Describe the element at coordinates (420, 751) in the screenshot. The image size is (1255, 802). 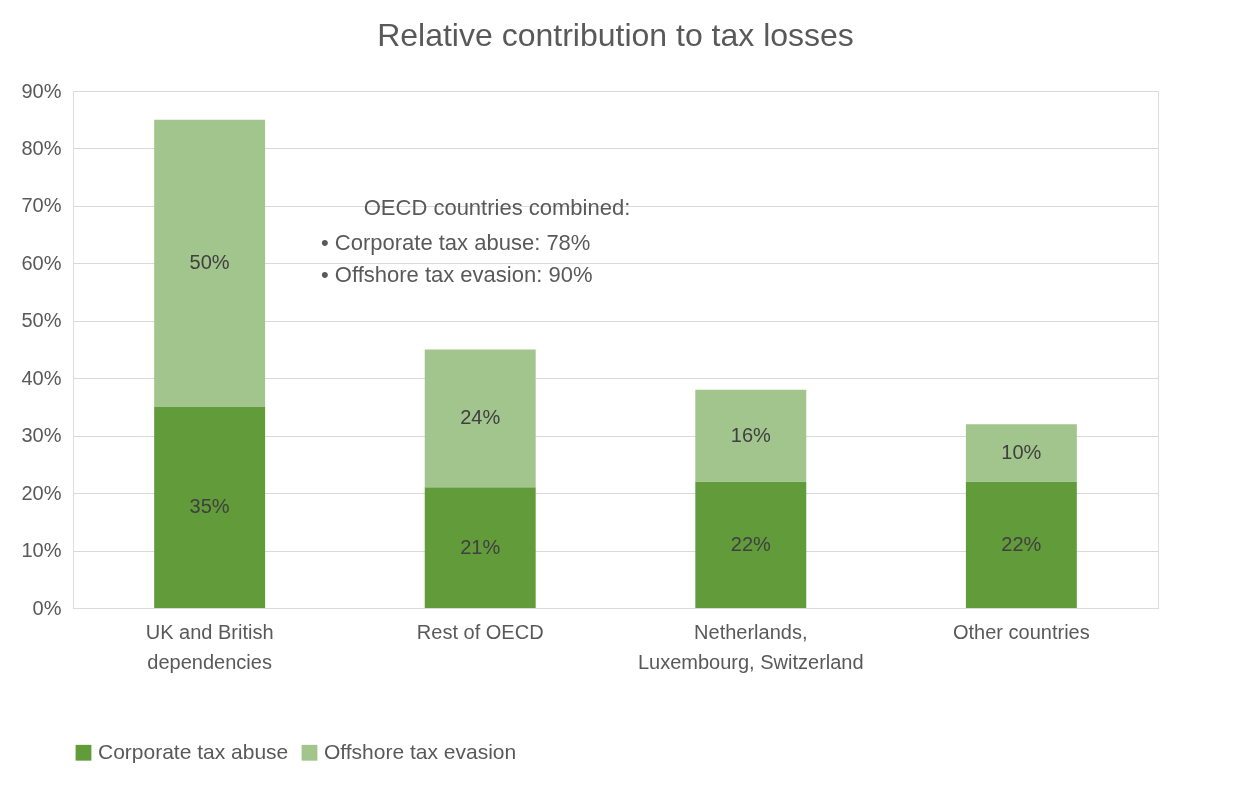
I see `legend-label: Offshore tax evasion` at that location.